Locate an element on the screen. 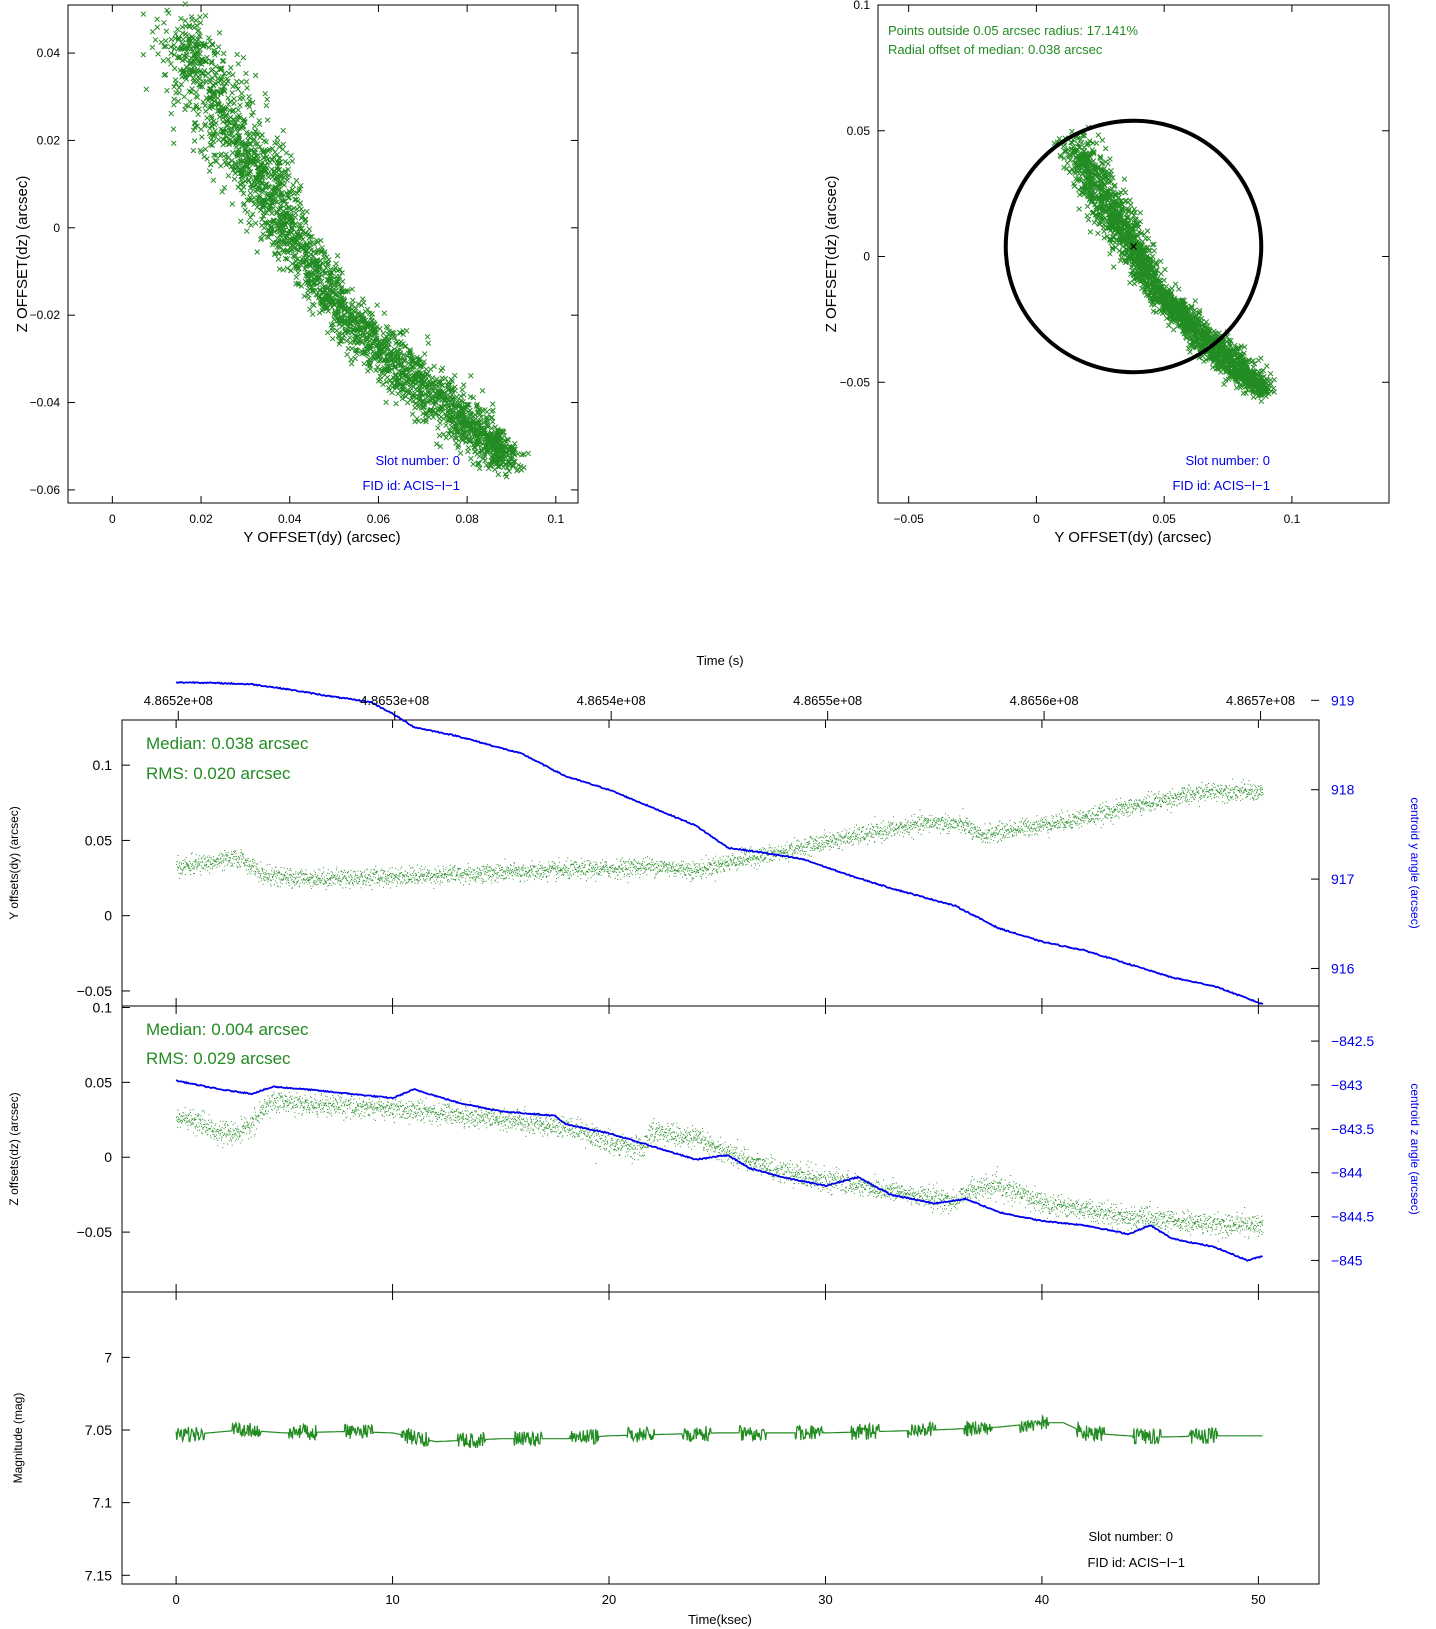 This screenshot has height=1629, width=1436. magnitude-ytick-label: 7.15 is located at coordinates (98, 1575).